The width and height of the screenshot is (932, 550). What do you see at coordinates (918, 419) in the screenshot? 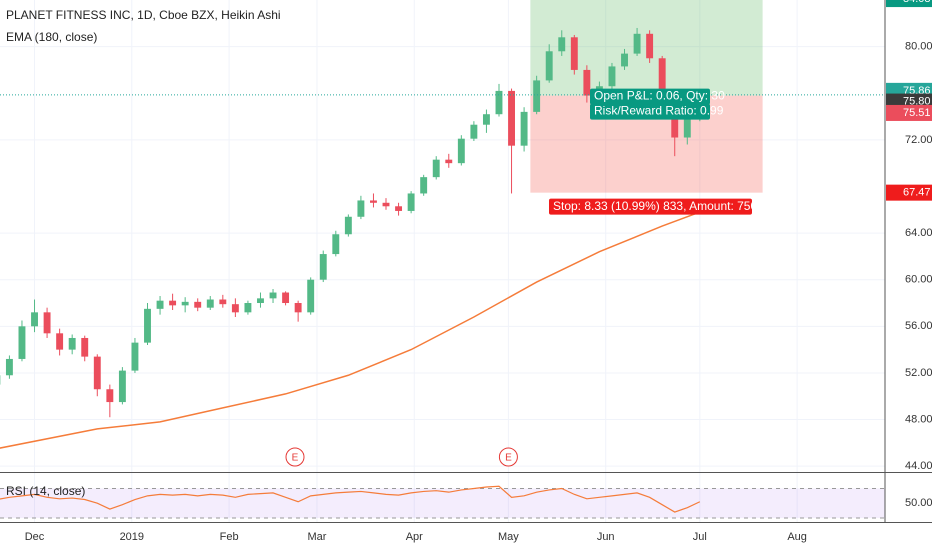
I see `y-tick-label: 48.00` at bounding box center [918, 419].